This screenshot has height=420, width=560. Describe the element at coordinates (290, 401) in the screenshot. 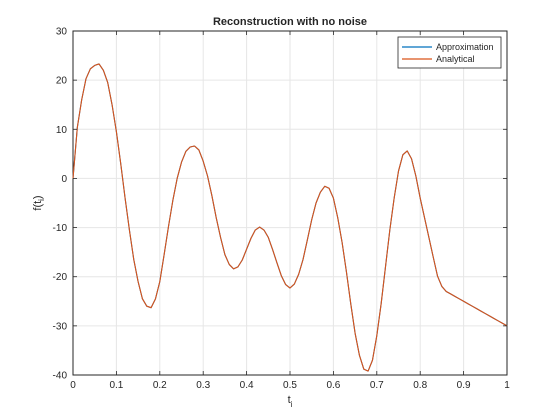

I see `x-axis-label: ti` at that location.